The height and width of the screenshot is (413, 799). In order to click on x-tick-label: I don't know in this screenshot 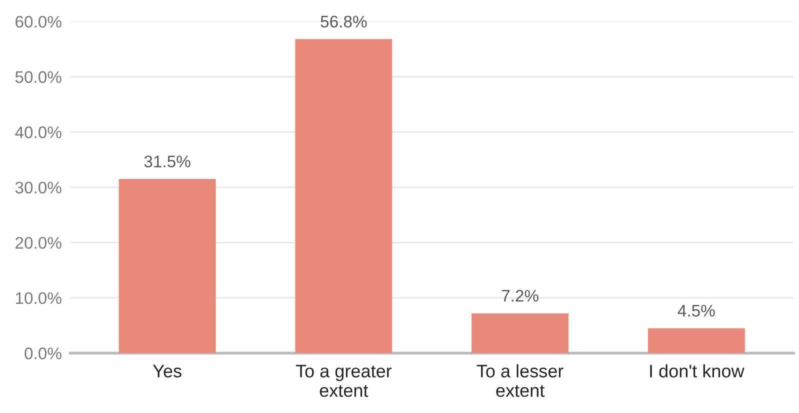, I will do `click(697, 371)`.